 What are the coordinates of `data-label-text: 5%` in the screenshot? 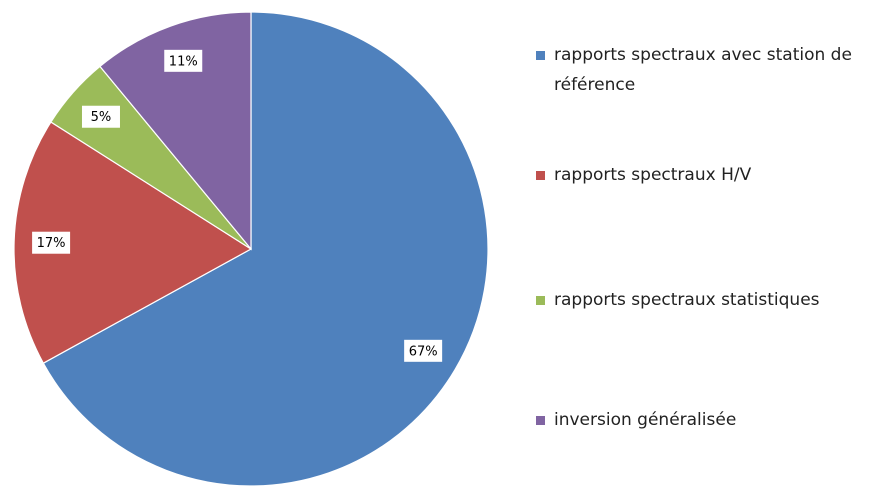 It's located at (101, 117).